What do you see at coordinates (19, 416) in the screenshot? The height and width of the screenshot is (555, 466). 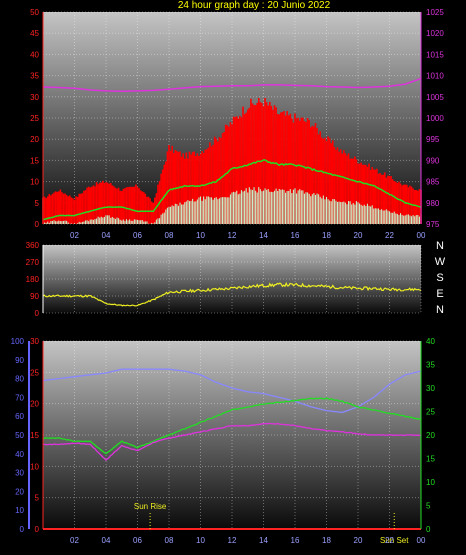 I see `tick-label-humidity: 60` at bounding box center [19, 416].